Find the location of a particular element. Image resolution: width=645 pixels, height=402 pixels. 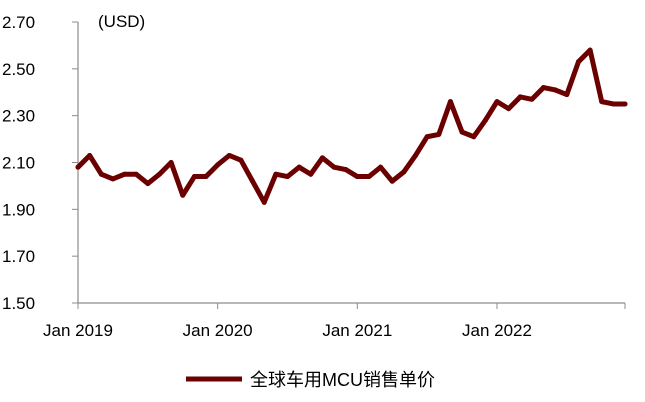

y-tick-label: 2.70 is located at coordinates (18, 22).